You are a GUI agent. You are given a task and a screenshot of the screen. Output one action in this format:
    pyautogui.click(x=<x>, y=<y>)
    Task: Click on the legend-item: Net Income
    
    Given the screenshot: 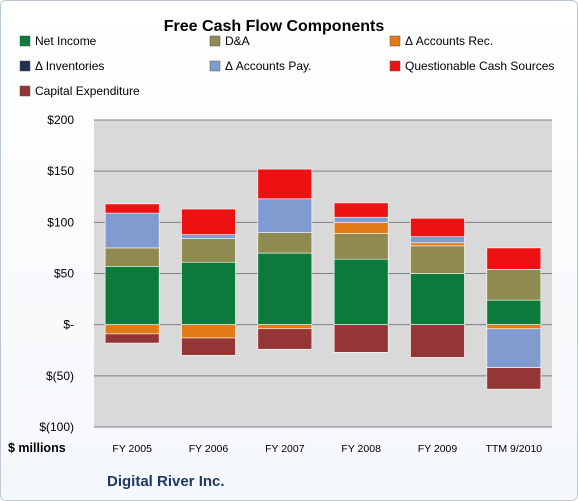 What is the action you would take?
    pyautogui.click(x=58, y=41)
    